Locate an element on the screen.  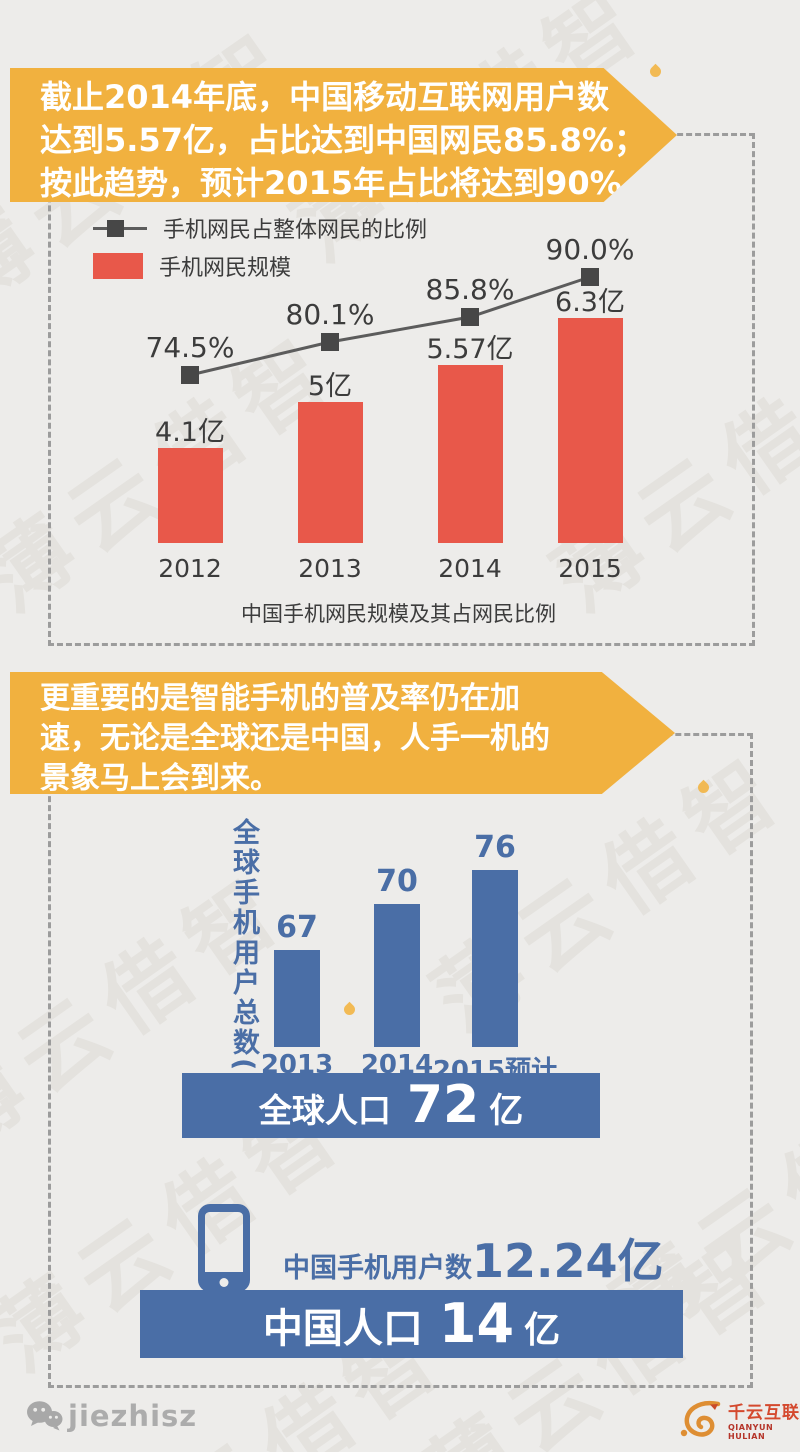
china-mobile-users-value: 12.24亿 is located at coordinates (568, 1261).